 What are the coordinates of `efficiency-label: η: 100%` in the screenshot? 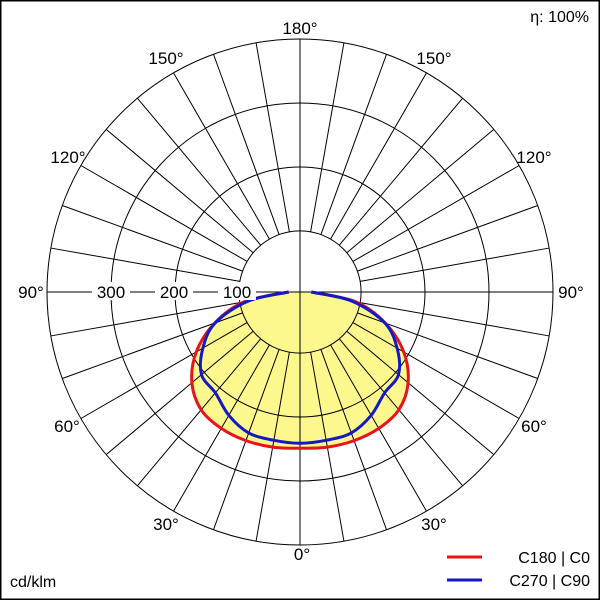 It's located at (559, 17).